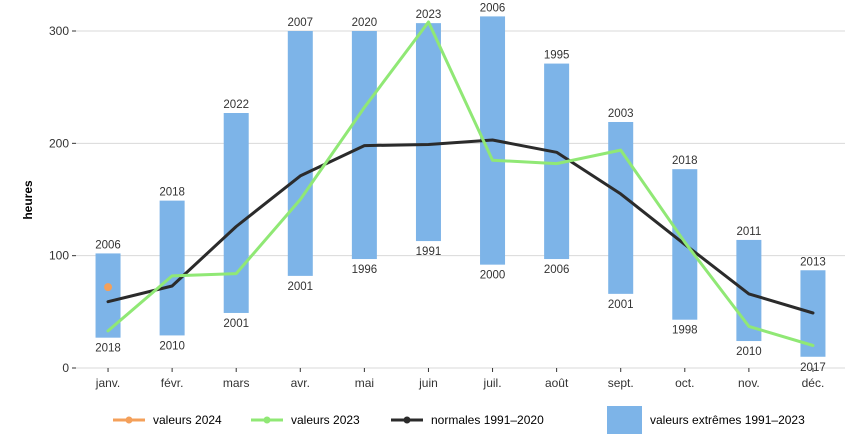  What do you see at coordinates (813, 368) in the screenshot?
I see `min-year-label: 2017` at bounding box center [813, 368].